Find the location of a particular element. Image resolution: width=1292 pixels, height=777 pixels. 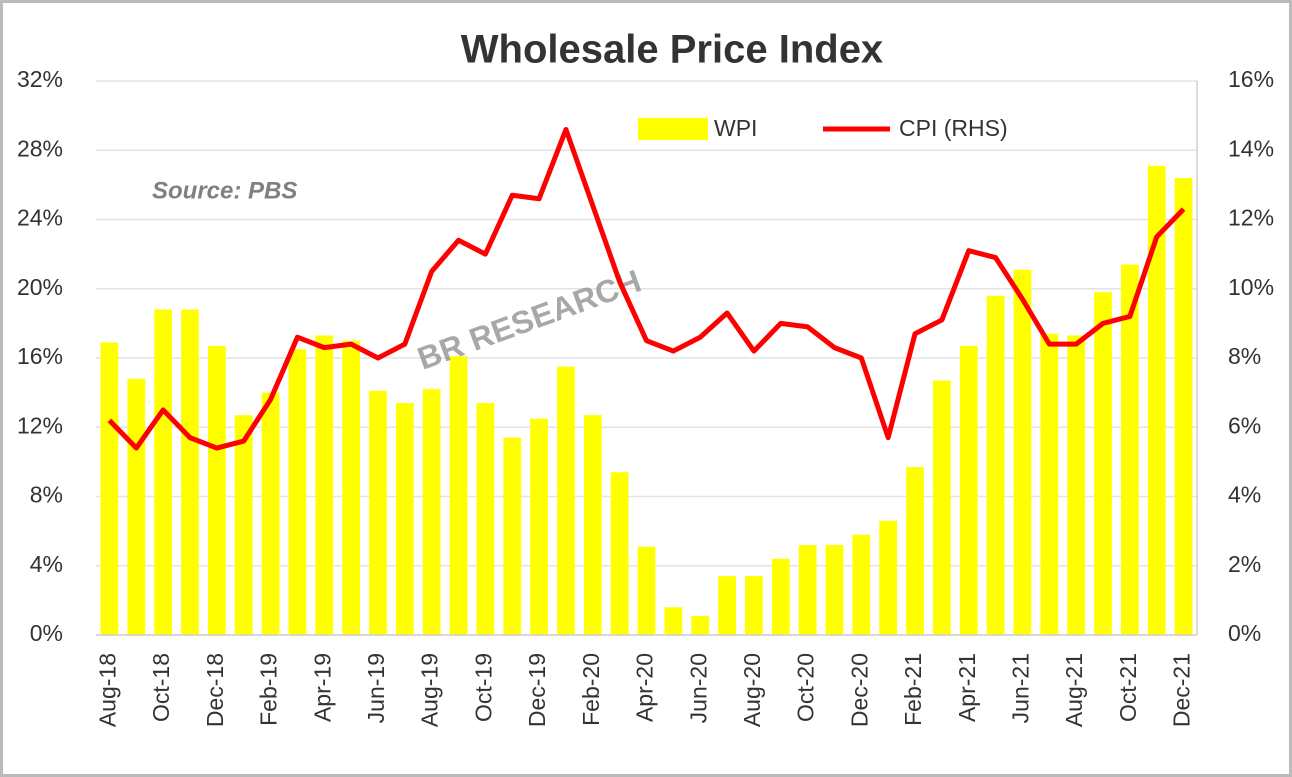

x-tick-label: Feb-19 is located at coordinates (269, 689).